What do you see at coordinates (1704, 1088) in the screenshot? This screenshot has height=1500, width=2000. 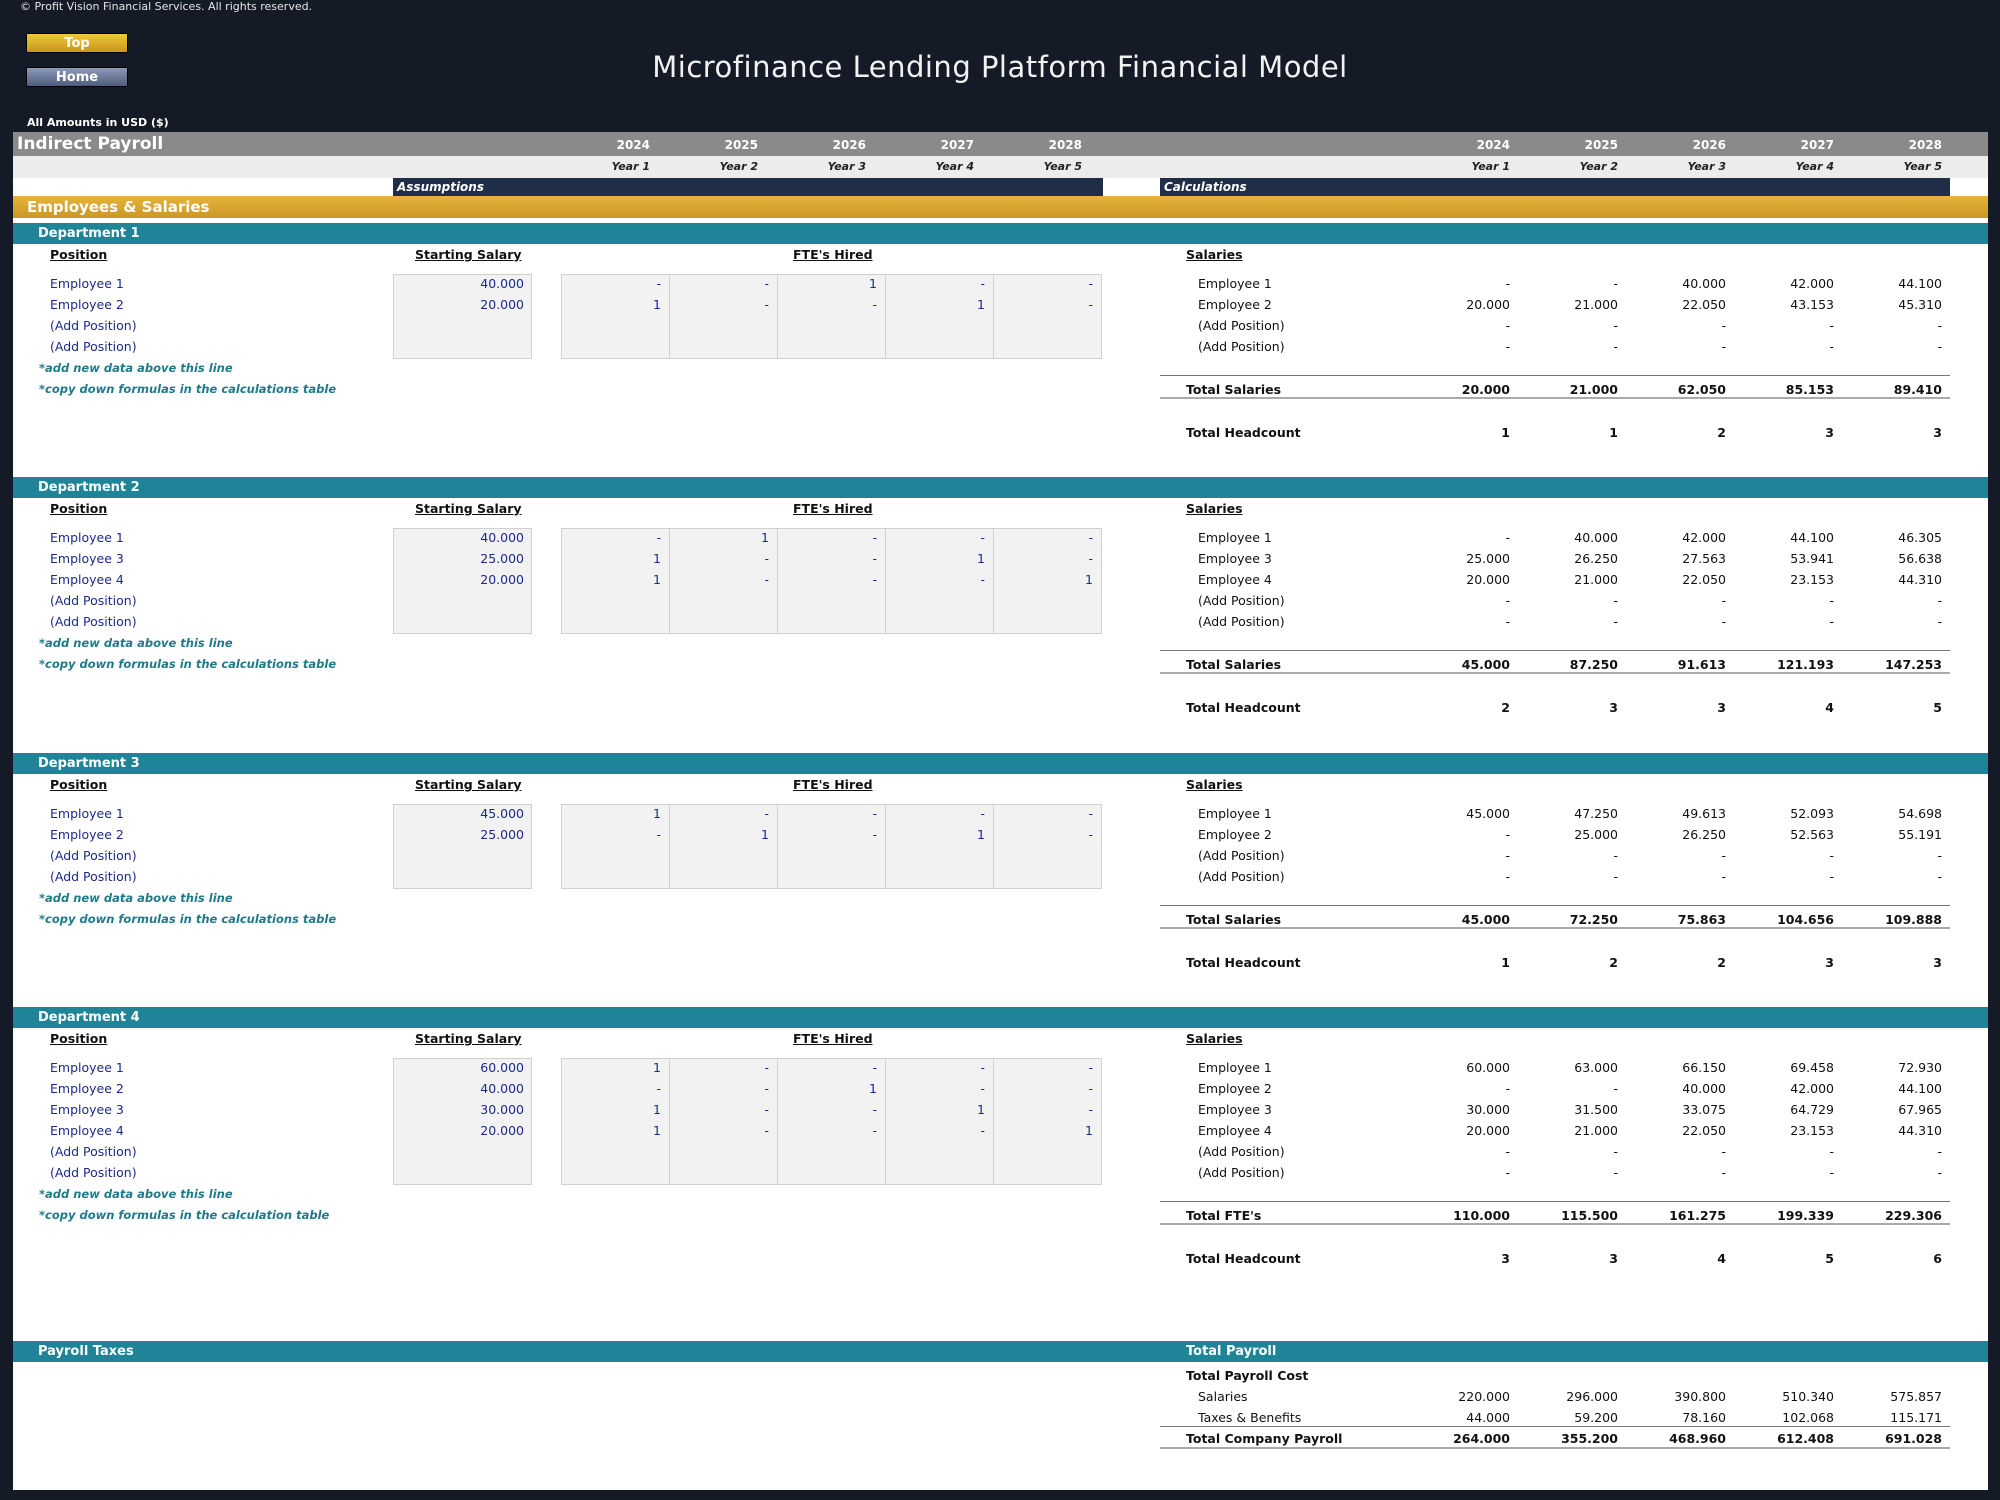 I see `salary-value: 40.000` at bounding box center [1704, 1088].